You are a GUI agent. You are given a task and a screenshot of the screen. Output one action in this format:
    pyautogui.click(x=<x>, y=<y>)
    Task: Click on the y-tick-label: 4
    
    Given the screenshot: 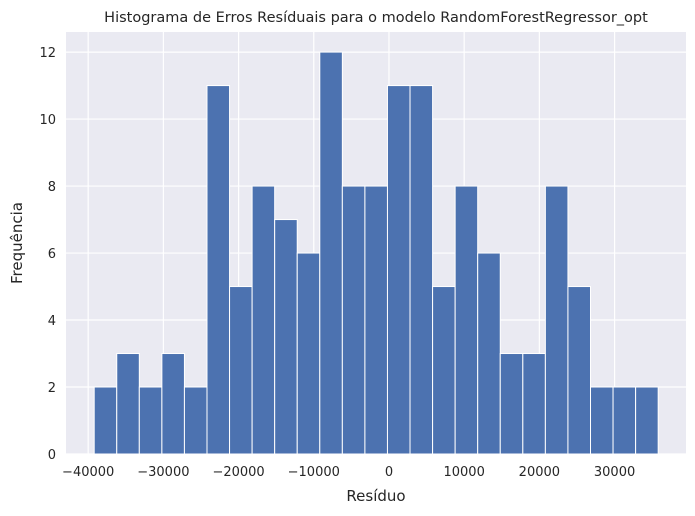 What is the action you would take?
    pyautogui.click(x=52, y=321)
    